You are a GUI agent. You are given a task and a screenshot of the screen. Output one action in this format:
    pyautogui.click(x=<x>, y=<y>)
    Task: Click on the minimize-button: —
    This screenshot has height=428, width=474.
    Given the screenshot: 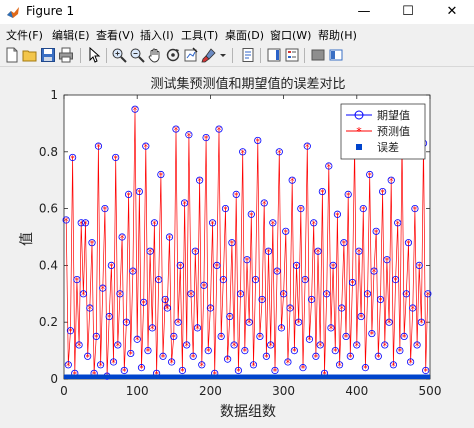 What is the action you would take?
    pyautogui.click(x=364, y=11)
    